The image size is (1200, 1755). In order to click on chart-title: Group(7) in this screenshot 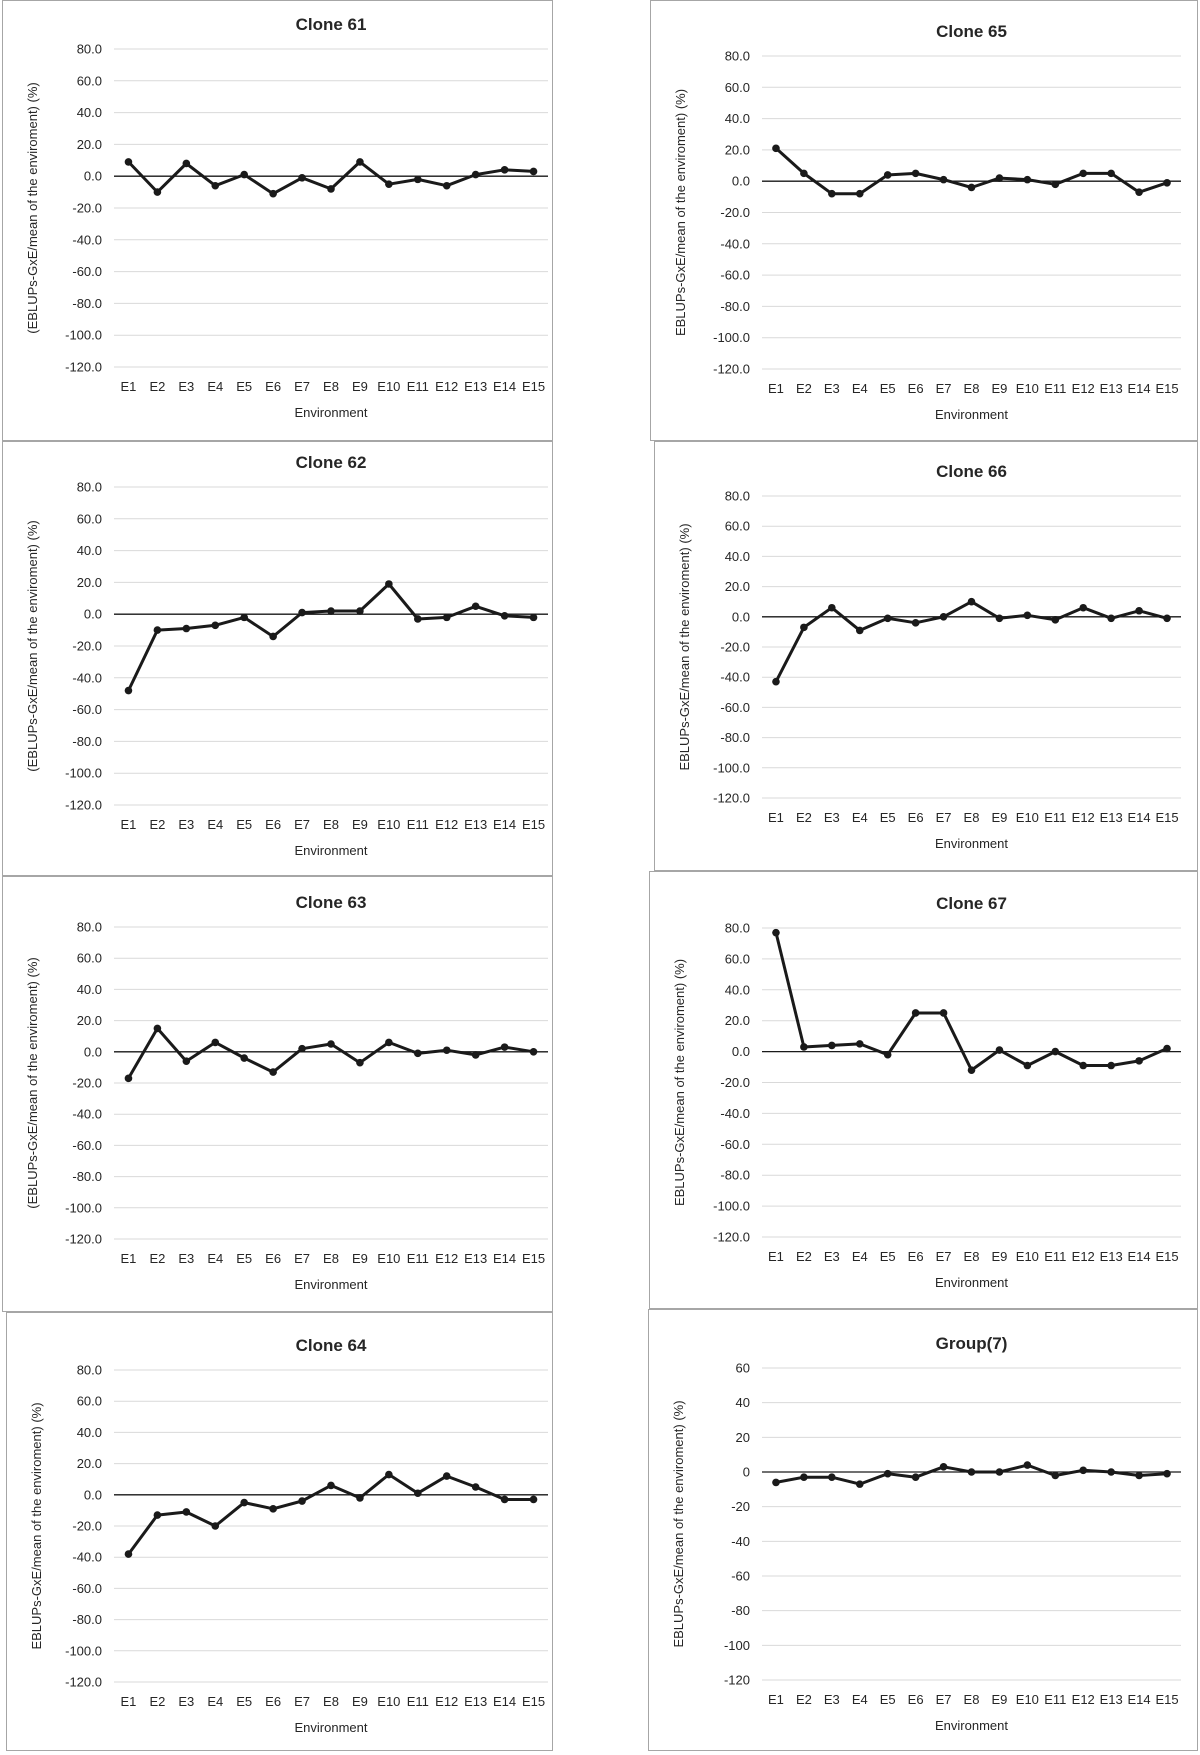, I will do `click(972, 1343)`.